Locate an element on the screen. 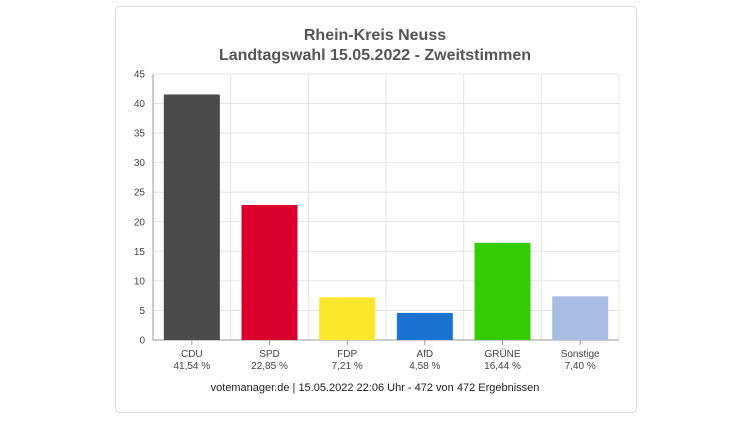 The image size is (750, 422). bar-sonstige is located at coordinates (580, 318).